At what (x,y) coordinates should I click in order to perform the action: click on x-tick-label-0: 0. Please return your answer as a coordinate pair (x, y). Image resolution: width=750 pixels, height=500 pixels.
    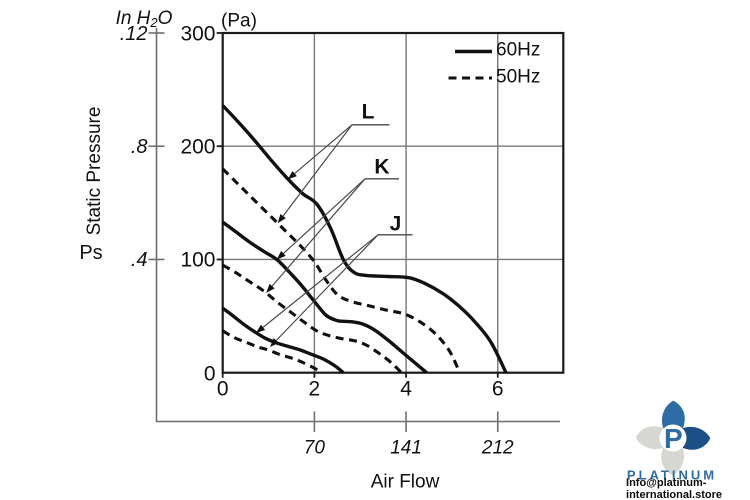
    Looking at the image, I should click on (222, 388).